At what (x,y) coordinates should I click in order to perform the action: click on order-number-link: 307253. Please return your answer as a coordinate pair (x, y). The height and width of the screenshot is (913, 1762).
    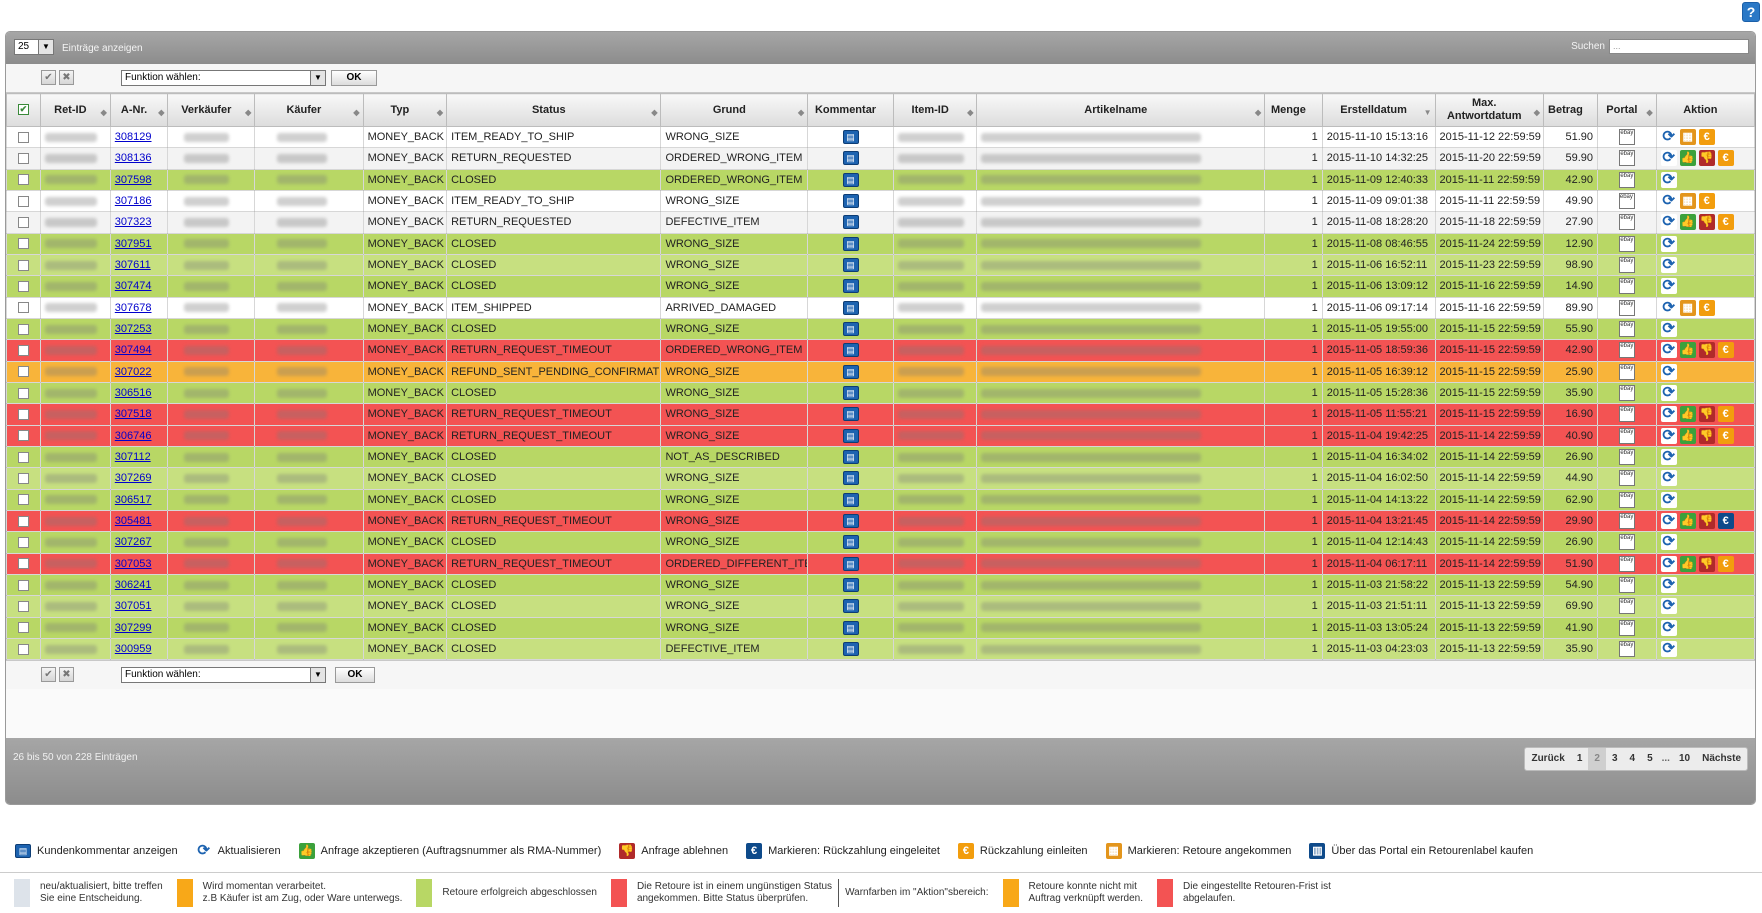
    Looking at the image, I should click on (133, 329).